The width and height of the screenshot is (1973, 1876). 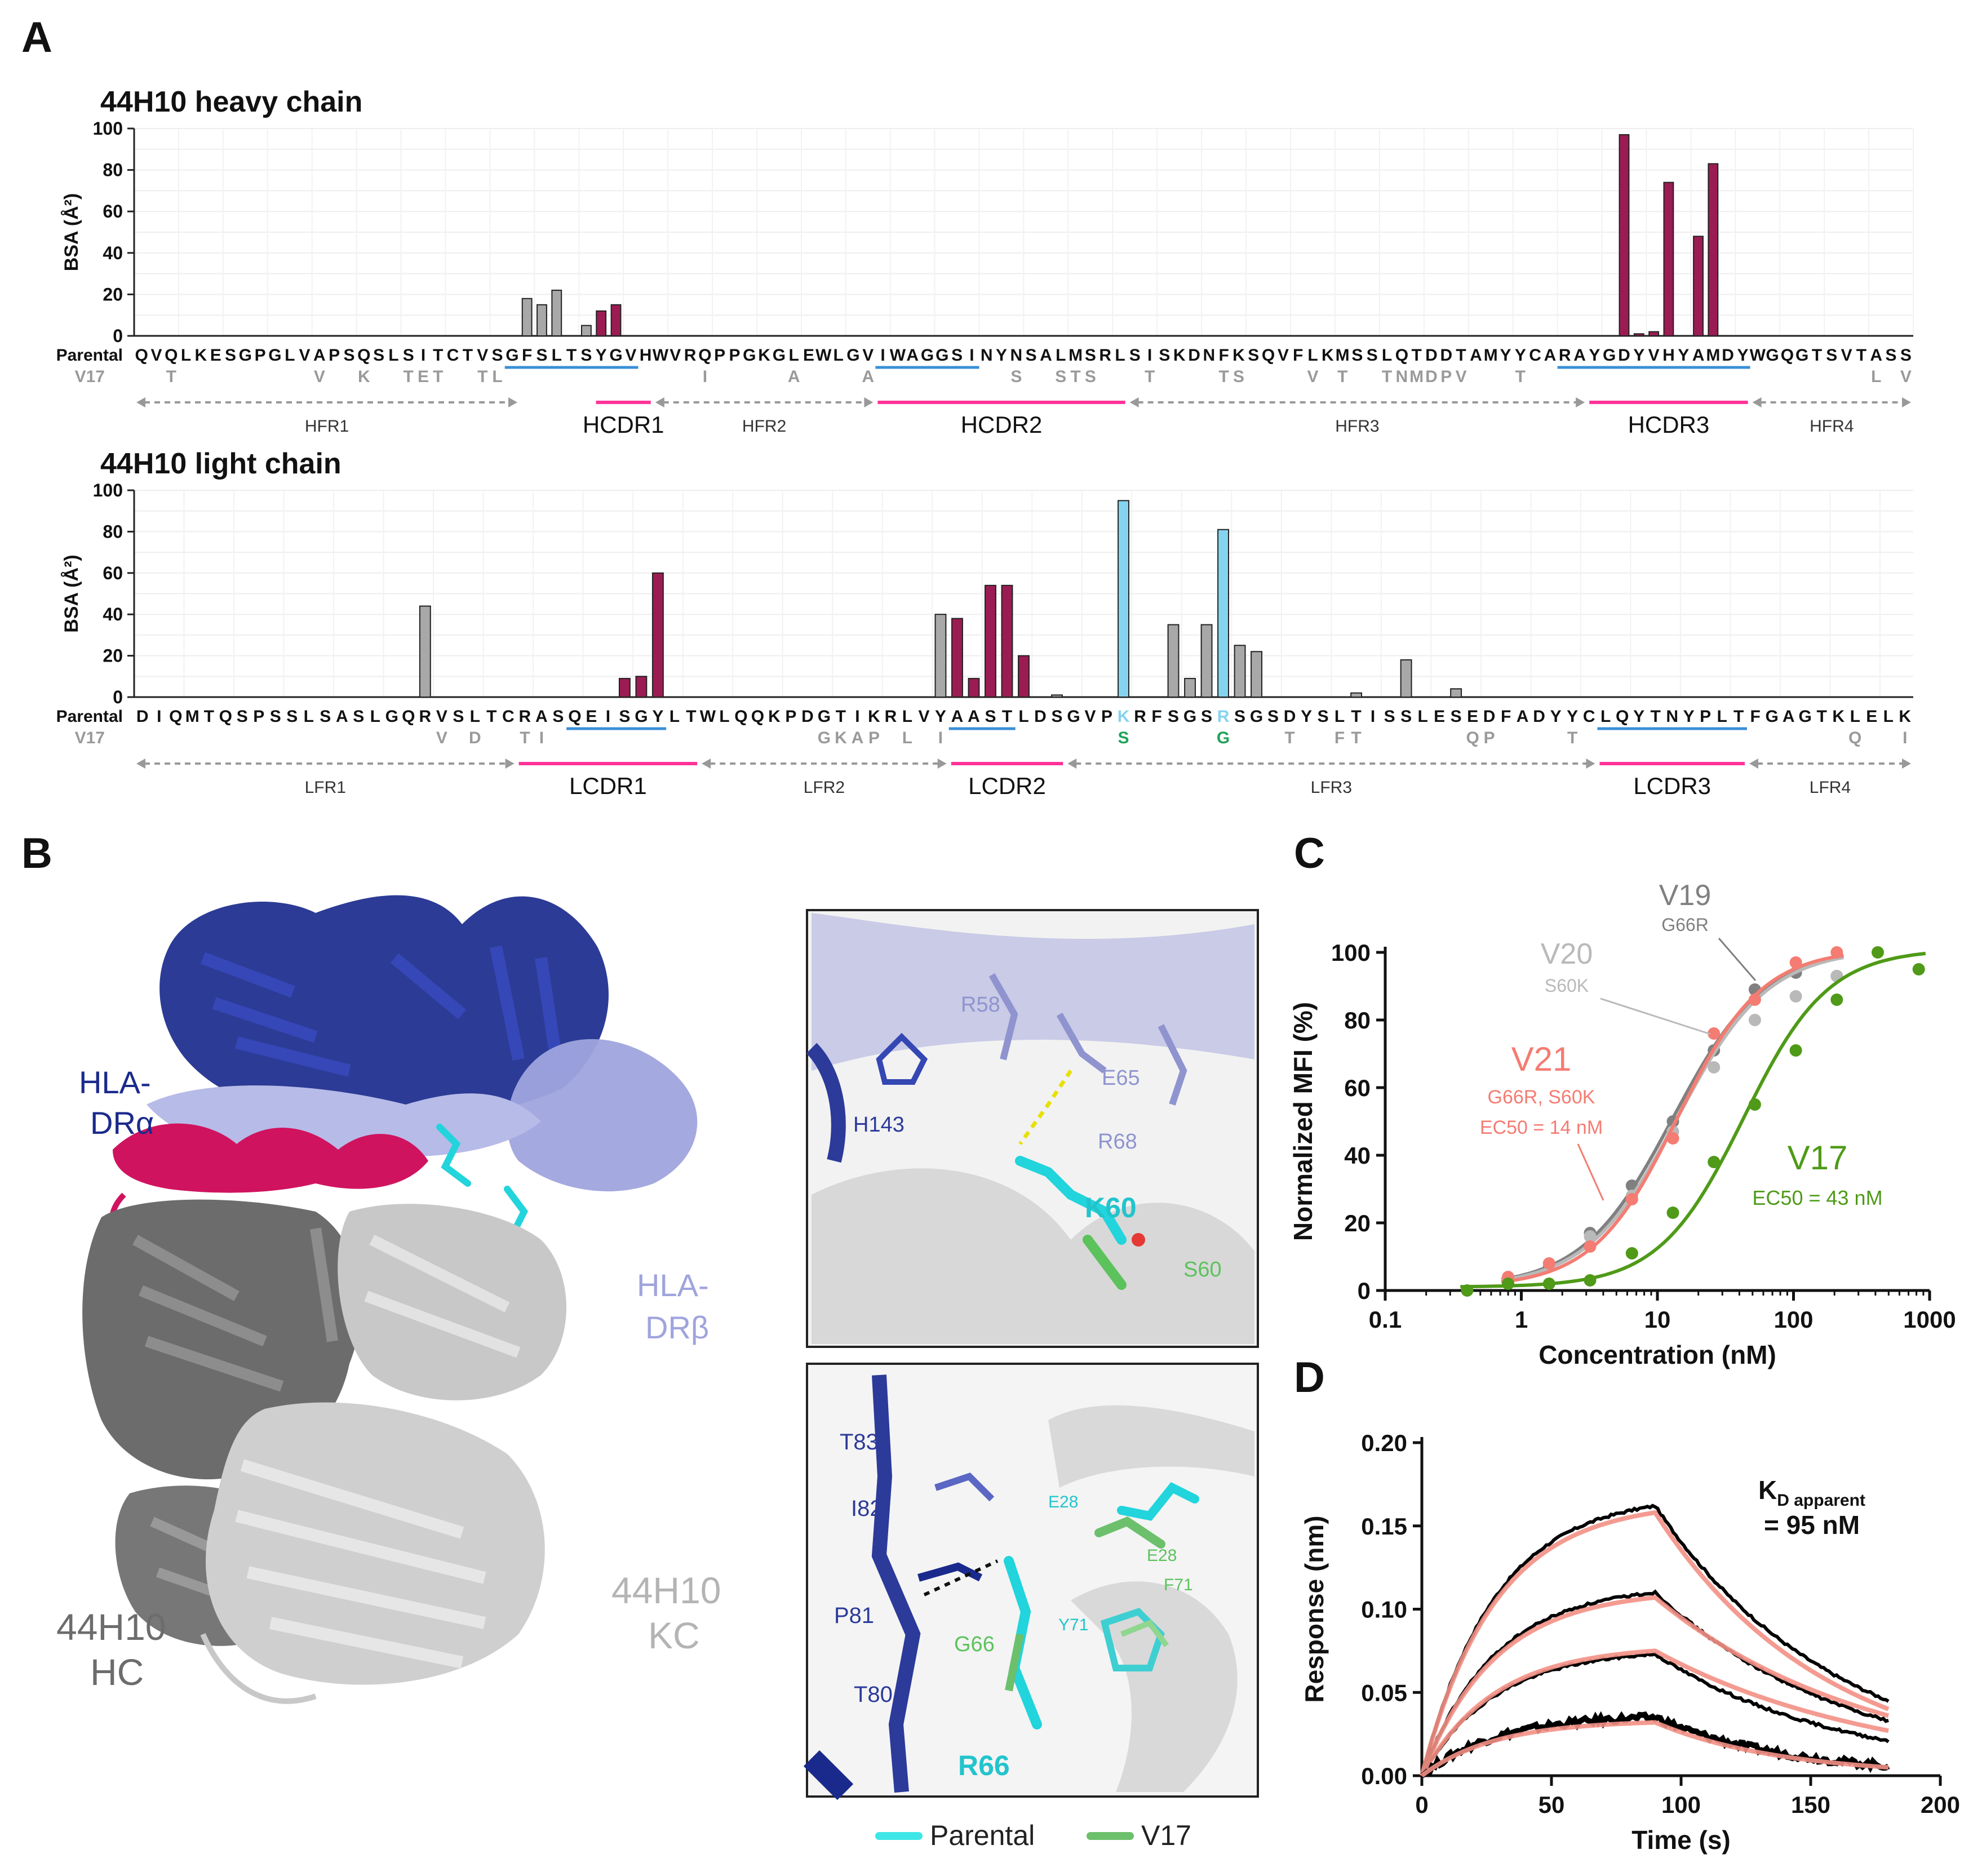 I want to click on v17-residue: E, so click(x=423, y=376).